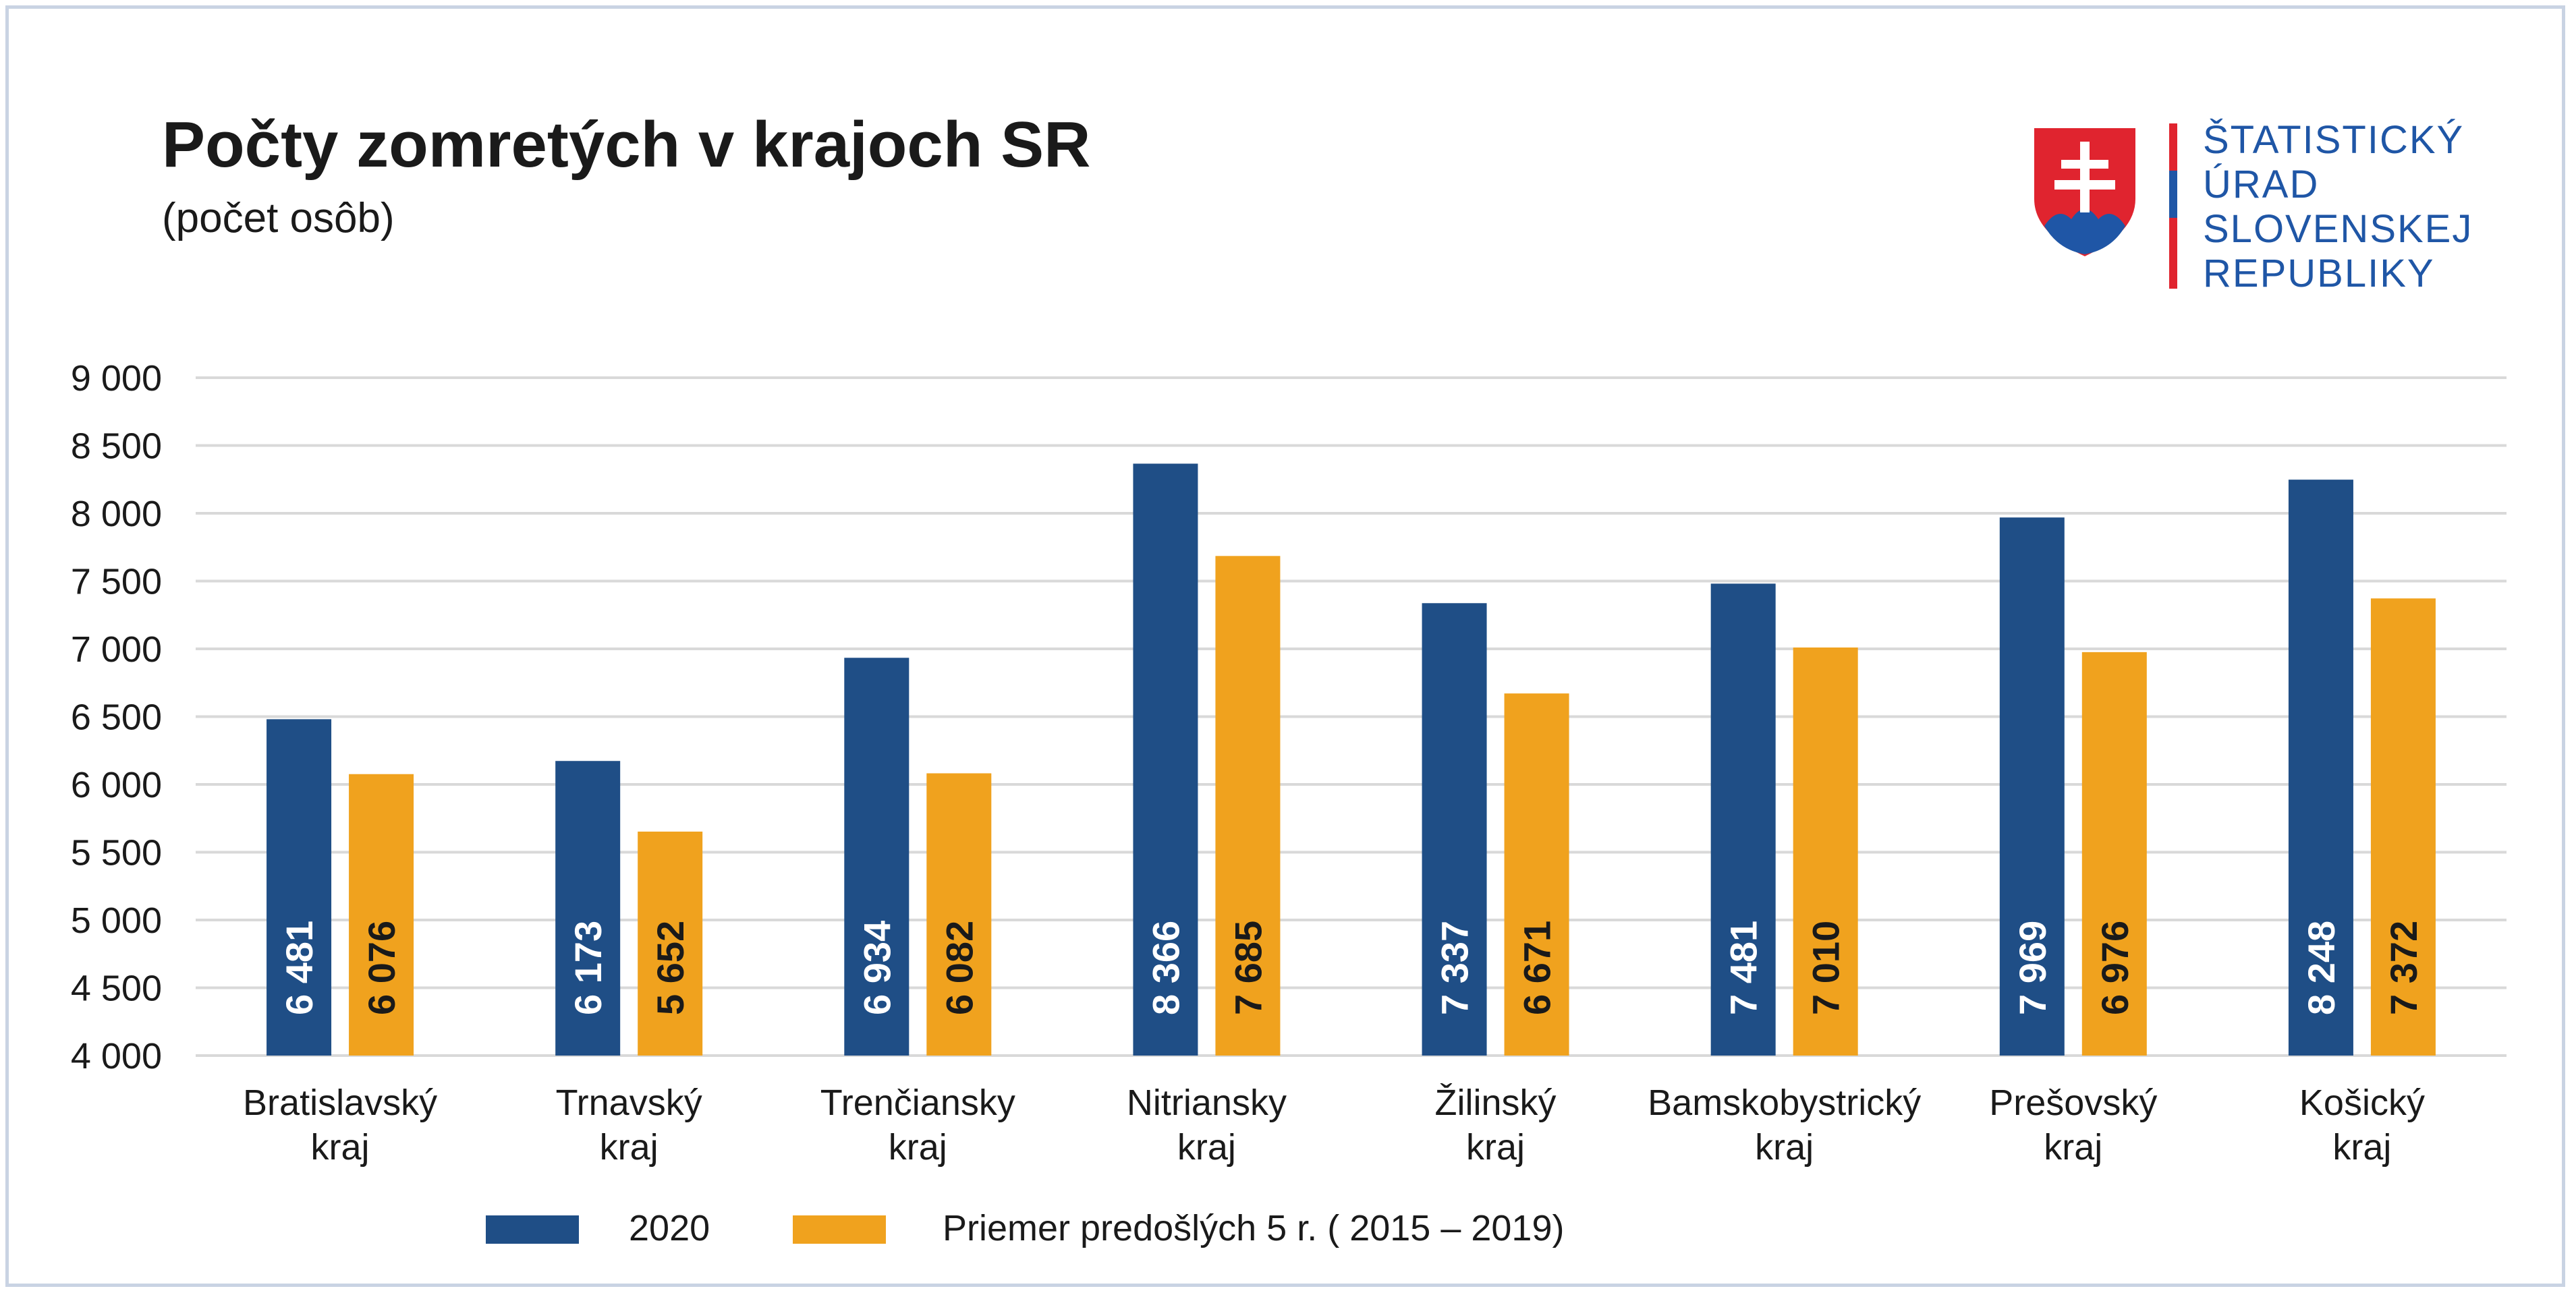 The image size is (2576, 1295). Describe the element at coordinates (116, 920) in the screenshot. I see `y-tick-label: 5 000` at that location.